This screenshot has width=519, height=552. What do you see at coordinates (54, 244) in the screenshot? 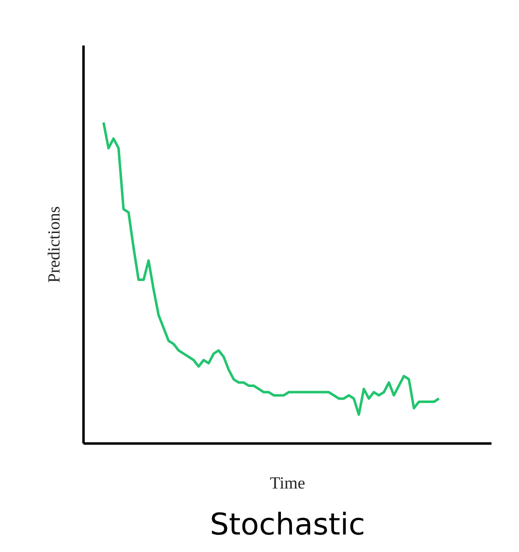
I see `y-axis-title: Predictions` at bounding box center [54, 244].